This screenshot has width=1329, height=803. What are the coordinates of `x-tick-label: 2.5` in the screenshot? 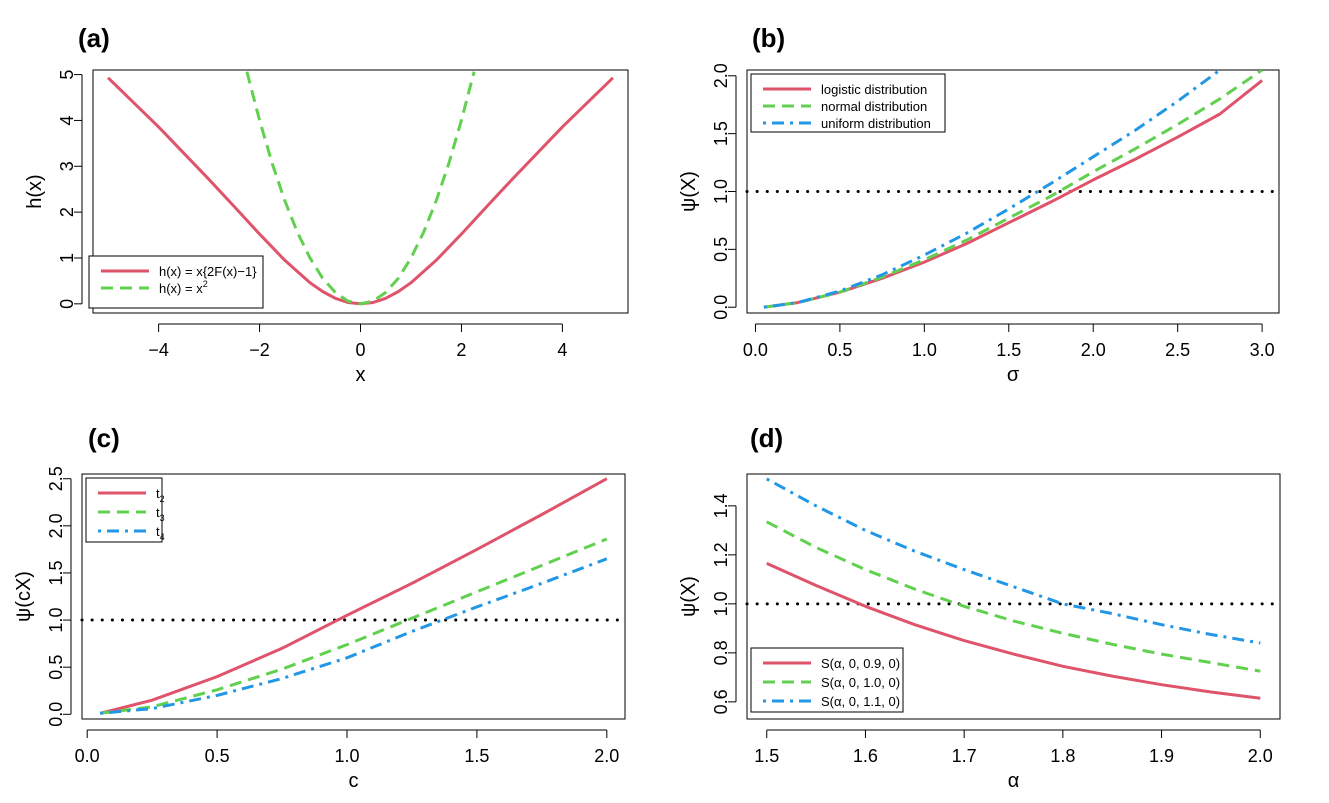 It's located at (1177, 350).